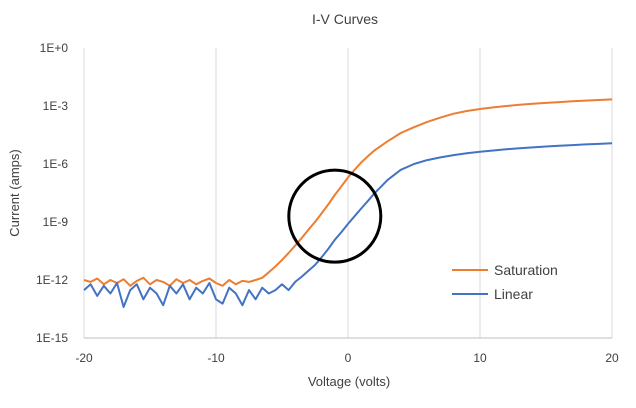  Describe the element at coordinates (14, 192) in the screenshot. I see `y-axis-title: Current (amps)` at that location.